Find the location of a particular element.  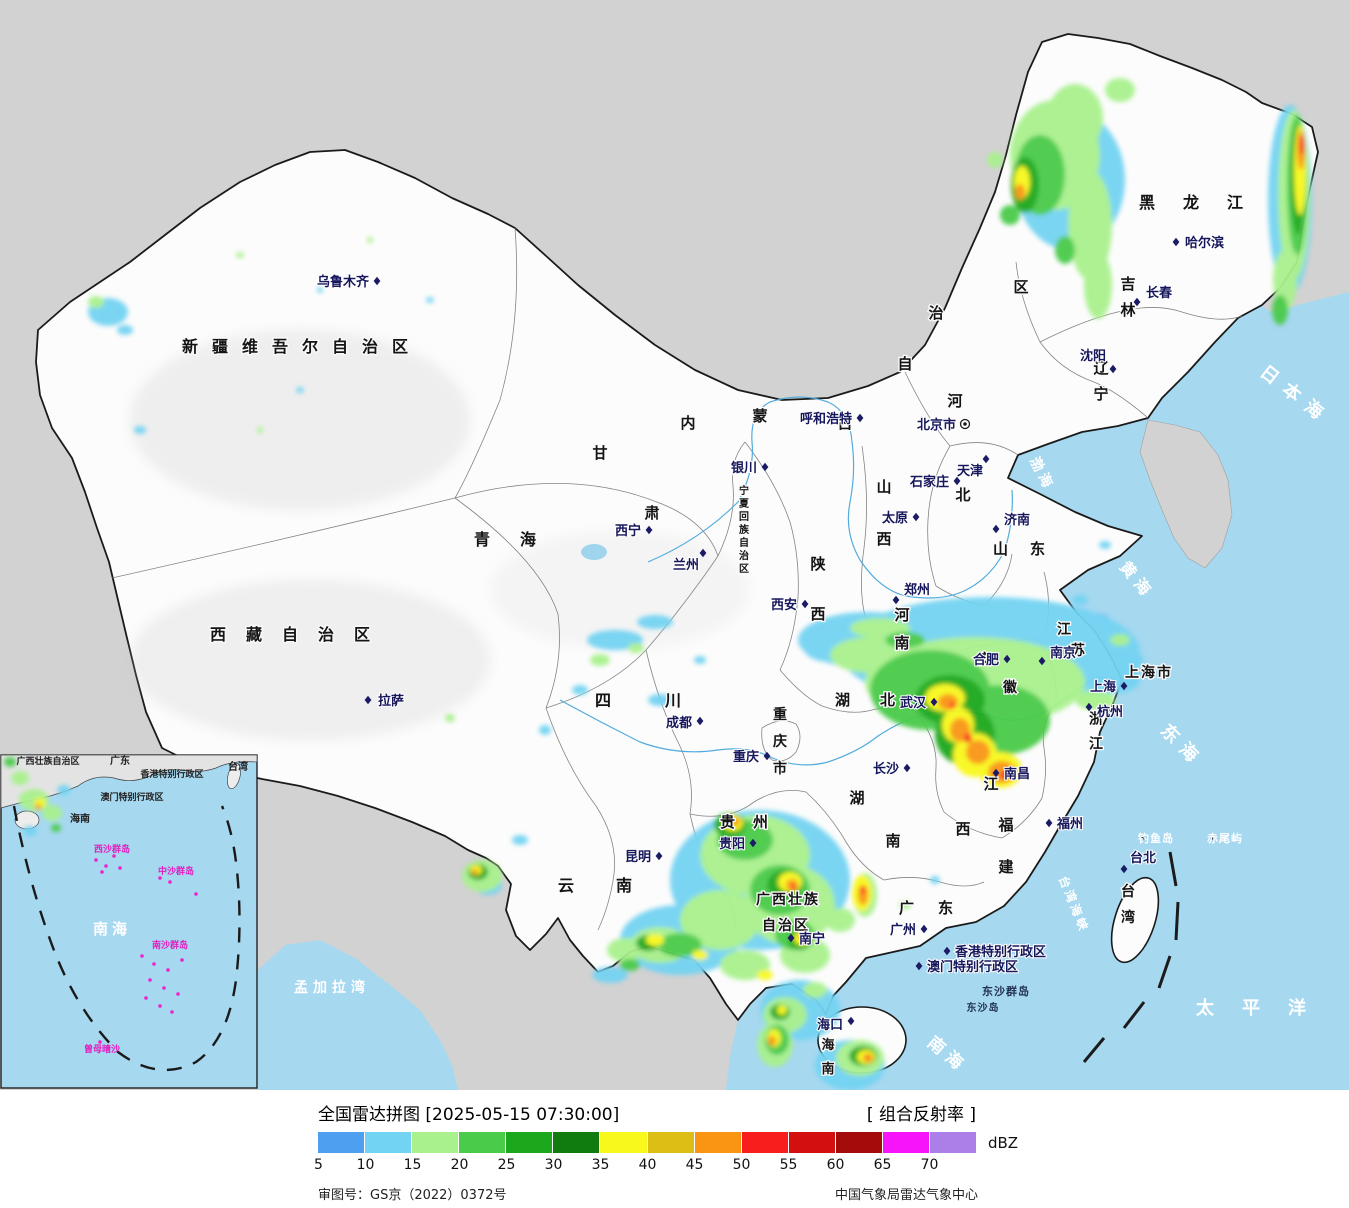

city: 海口 is located at coordinates (835, 1025).